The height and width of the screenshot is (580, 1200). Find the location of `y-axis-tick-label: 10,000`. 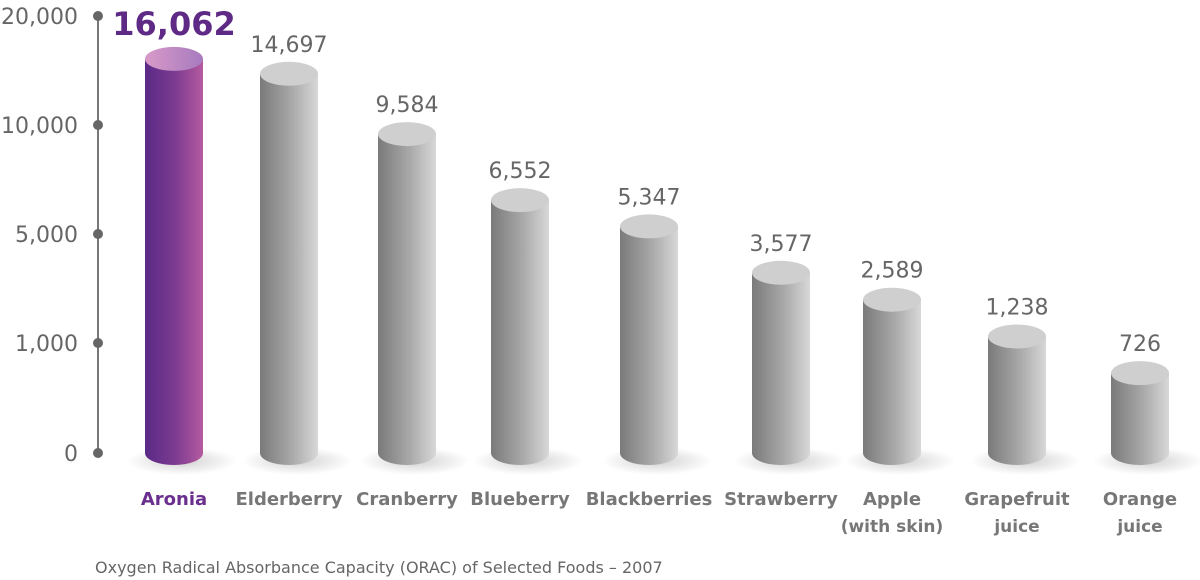

y-axis-tick-label: 10,000 is located at coordinates (39, 126).